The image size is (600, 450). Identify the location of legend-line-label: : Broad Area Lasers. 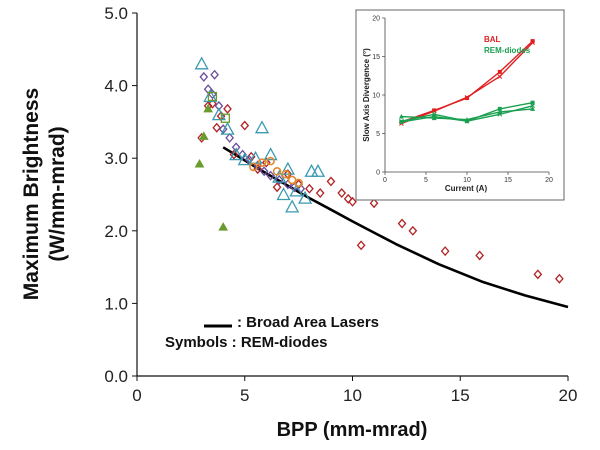
(308, 322).